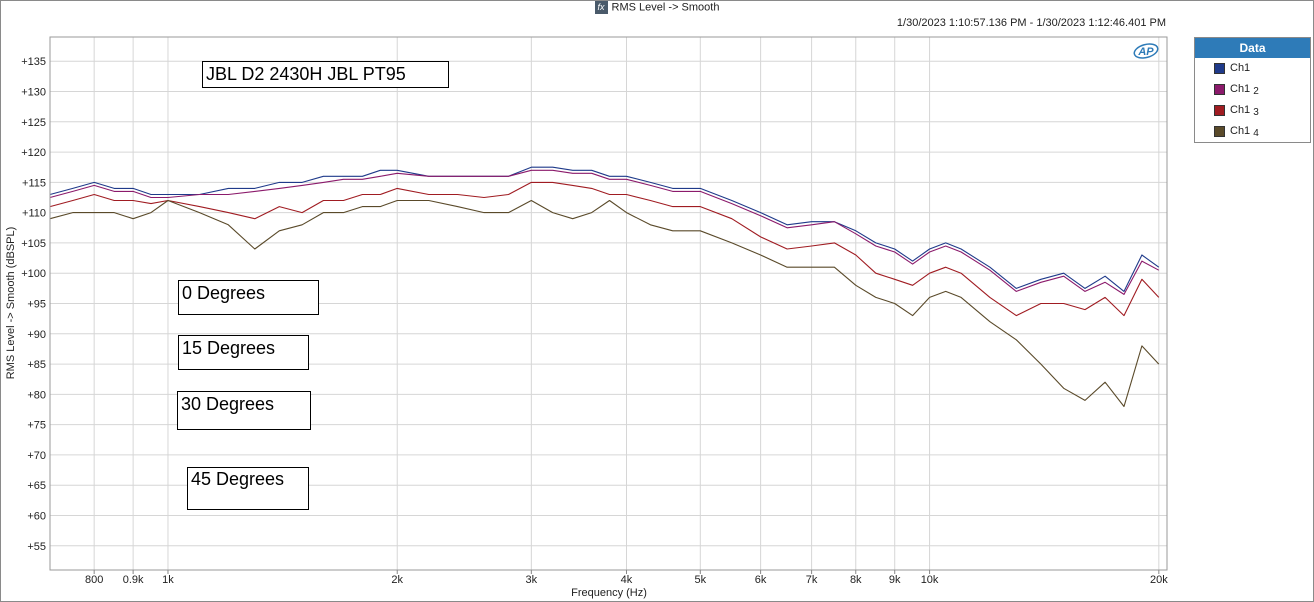 This screenshot has height=602, width=1314. I want to click on annotation-30-degrees: 30 Degrees, so click(244, 410).